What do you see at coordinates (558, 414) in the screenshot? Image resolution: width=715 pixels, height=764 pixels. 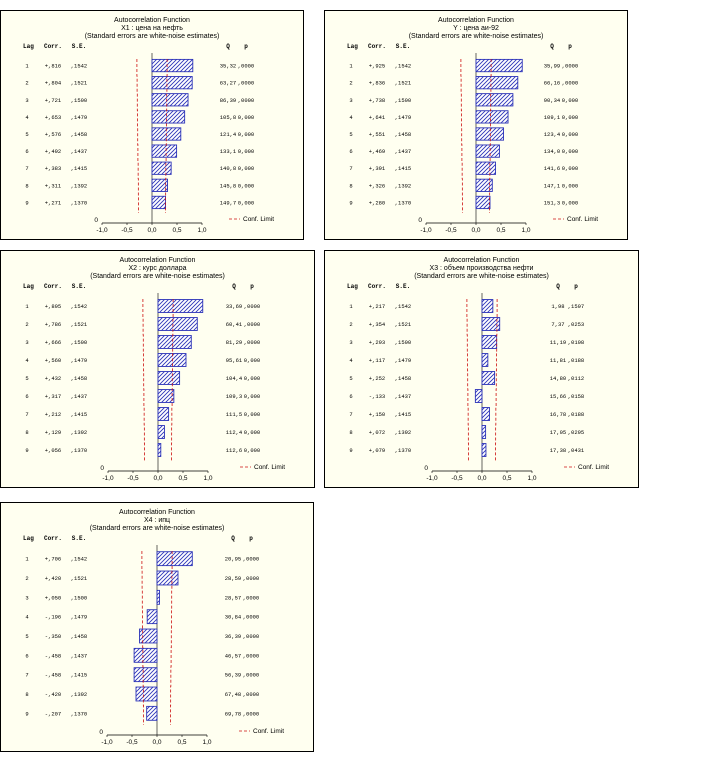 I see `q-label: 16,78` at bounding box center [558, 414].